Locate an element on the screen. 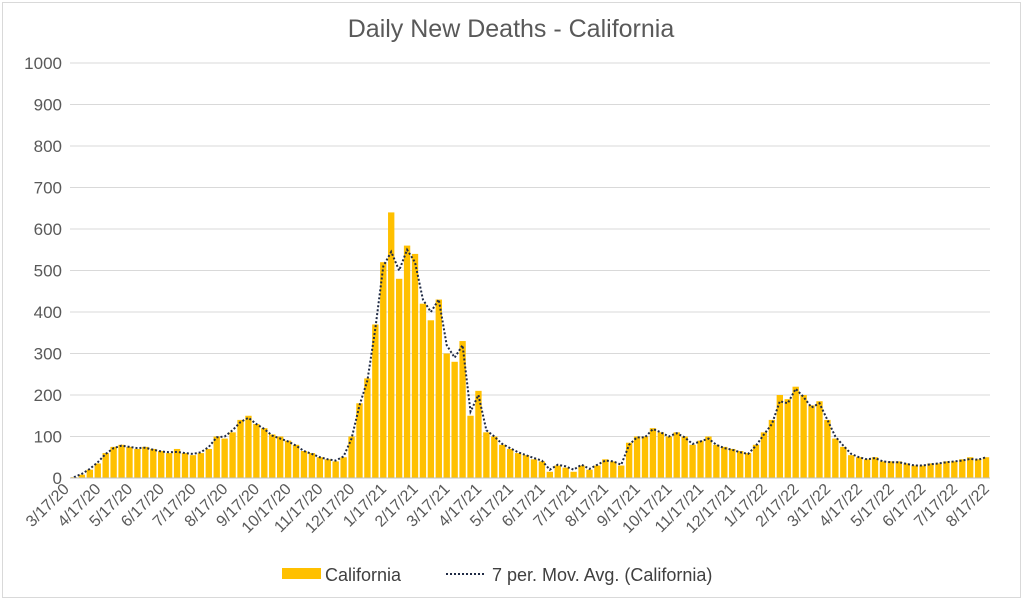  y-tick-label: 900 is located at coordinates (48, 105).